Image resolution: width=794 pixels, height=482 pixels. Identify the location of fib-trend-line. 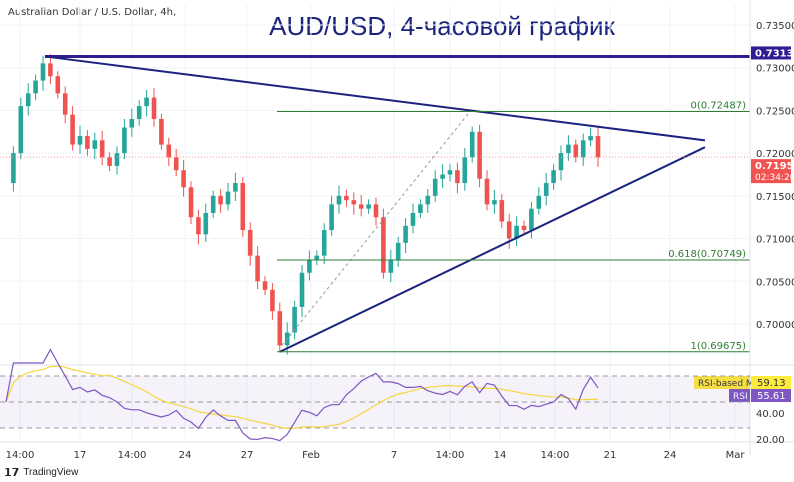
(376, 228).